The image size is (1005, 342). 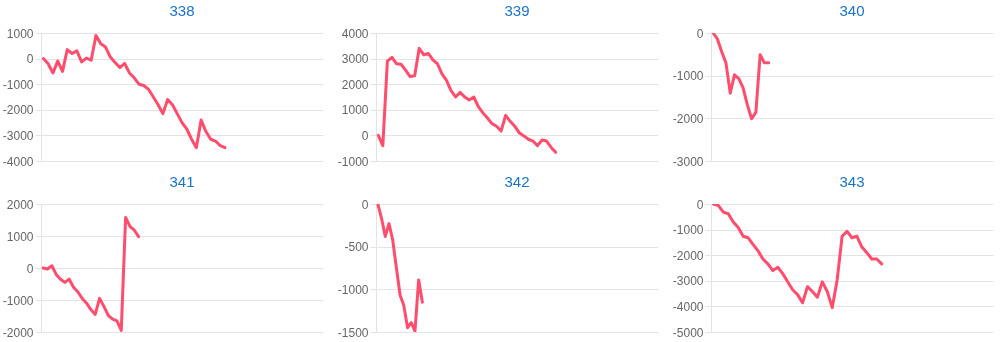 What do you see at coordinates (852, 10) in the screenshot?
I see `chart-title: 340` at bounding box center [852, 10].